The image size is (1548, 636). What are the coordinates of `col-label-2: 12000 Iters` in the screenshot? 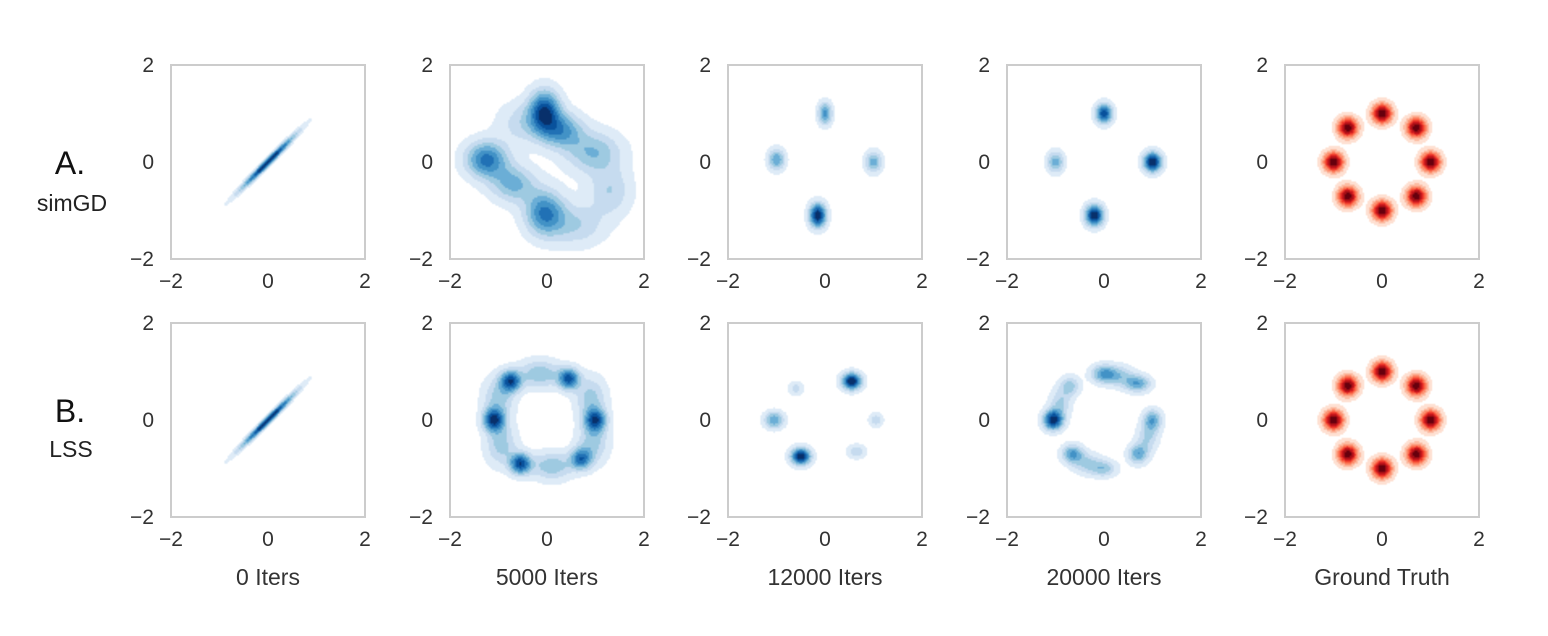 It's located at (824, 577).